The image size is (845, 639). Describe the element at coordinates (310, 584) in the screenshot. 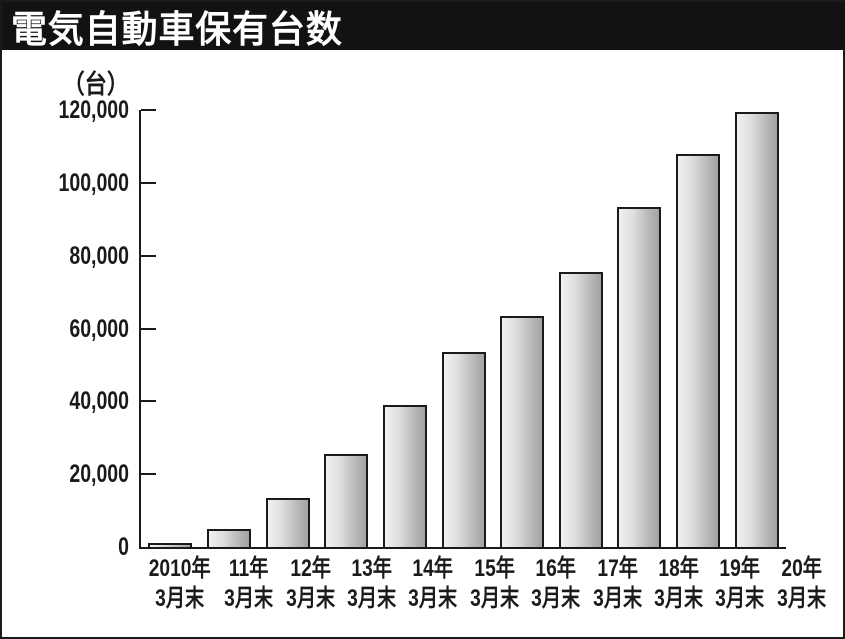

I see `x-axis-category-label: 12年 3月末` at that location.